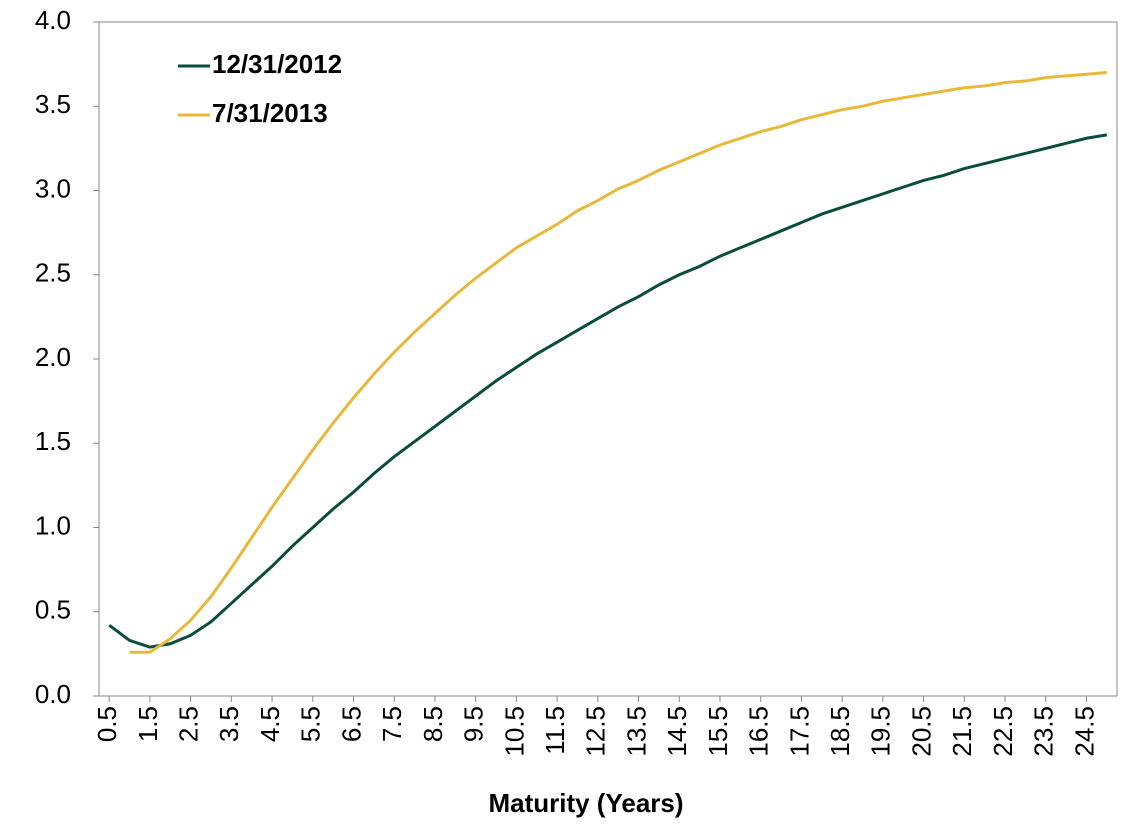 This screenshot has width=1138, height=827. Describe the element at coordinates (53, 20) in the screenshot. I see `y-tick-label: 4.0` at that location.